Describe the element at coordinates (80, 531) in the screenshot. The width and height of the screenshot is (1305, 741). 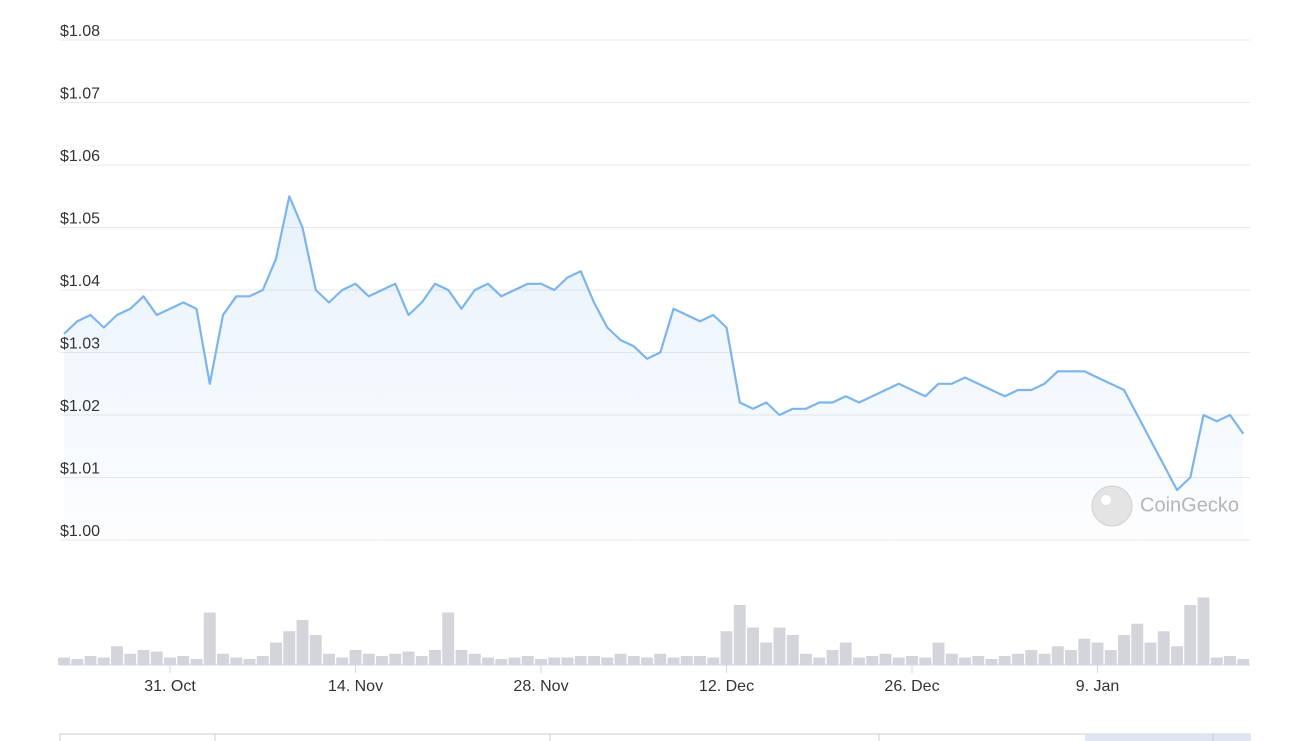
I see `y-tick-label: $1.00` at that location.